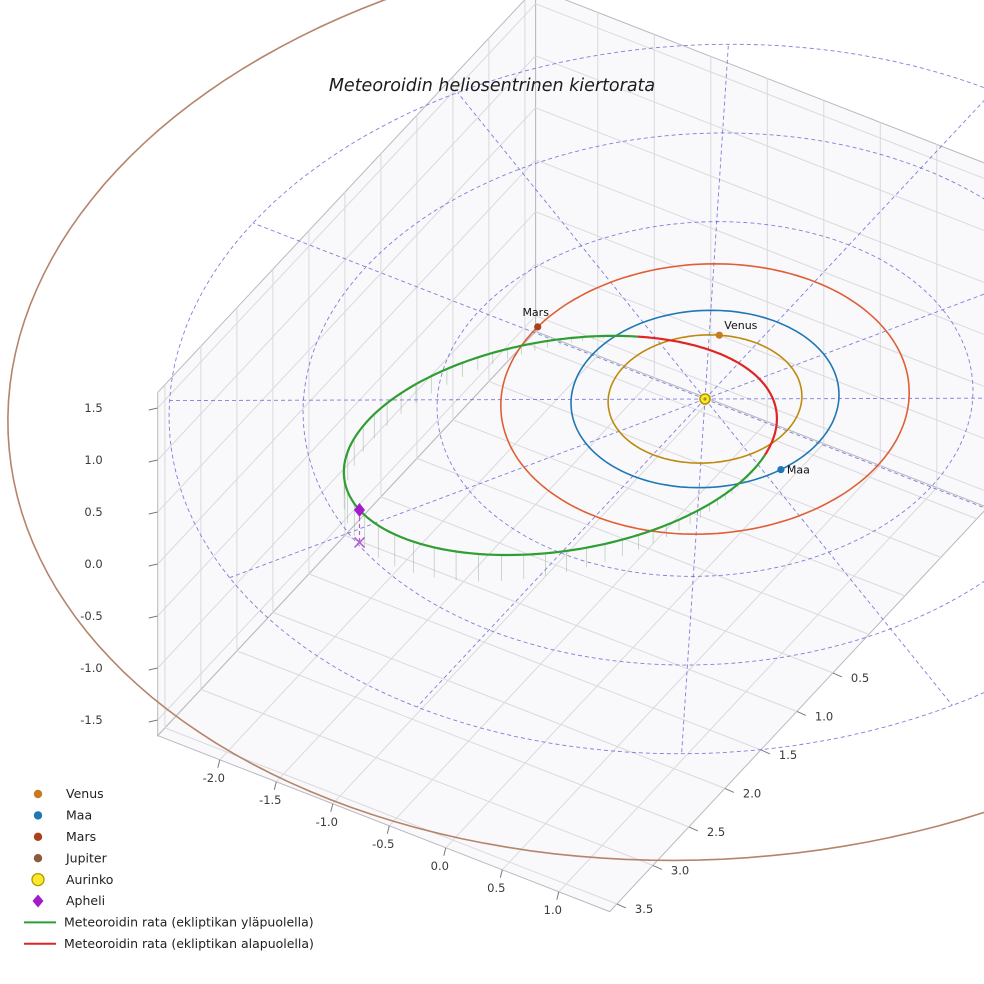 This screenshot has width=984, height=984. I want to click on y-tick-label: 3.5, so click(644, 909).